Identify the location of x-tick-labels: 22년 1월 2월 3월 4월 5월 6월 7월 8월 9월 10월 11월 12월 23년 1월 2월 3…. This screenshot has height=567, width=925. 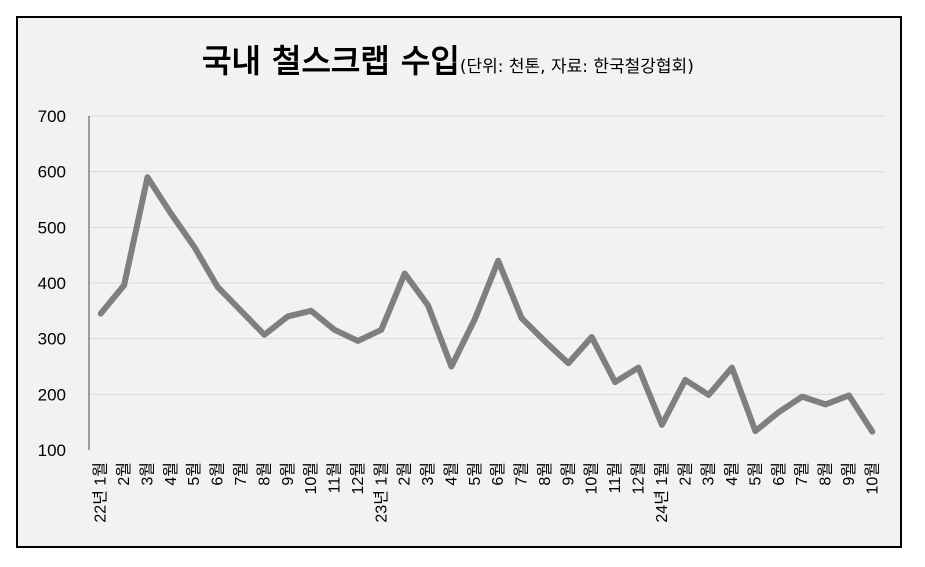
(487, 492).